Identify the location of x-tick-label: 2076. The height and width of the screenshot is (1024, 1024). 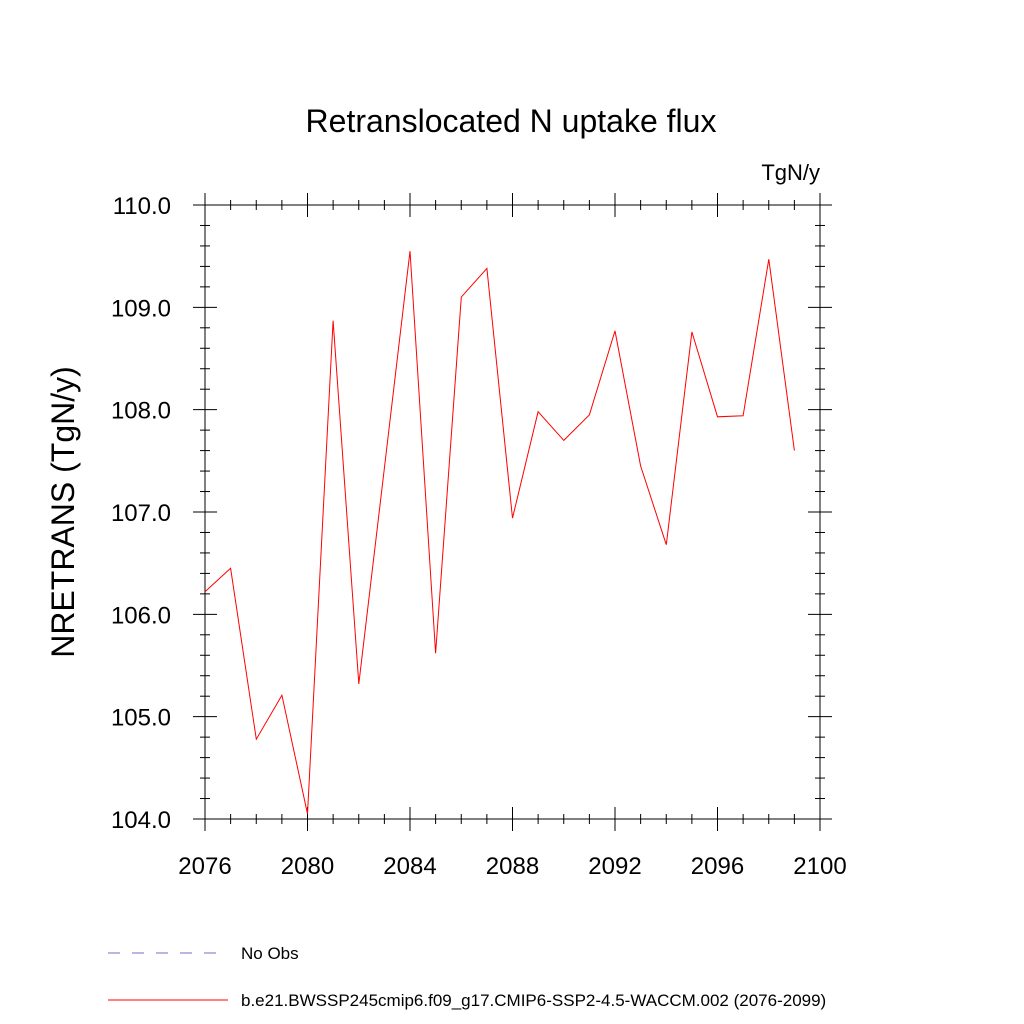
(204, 866).